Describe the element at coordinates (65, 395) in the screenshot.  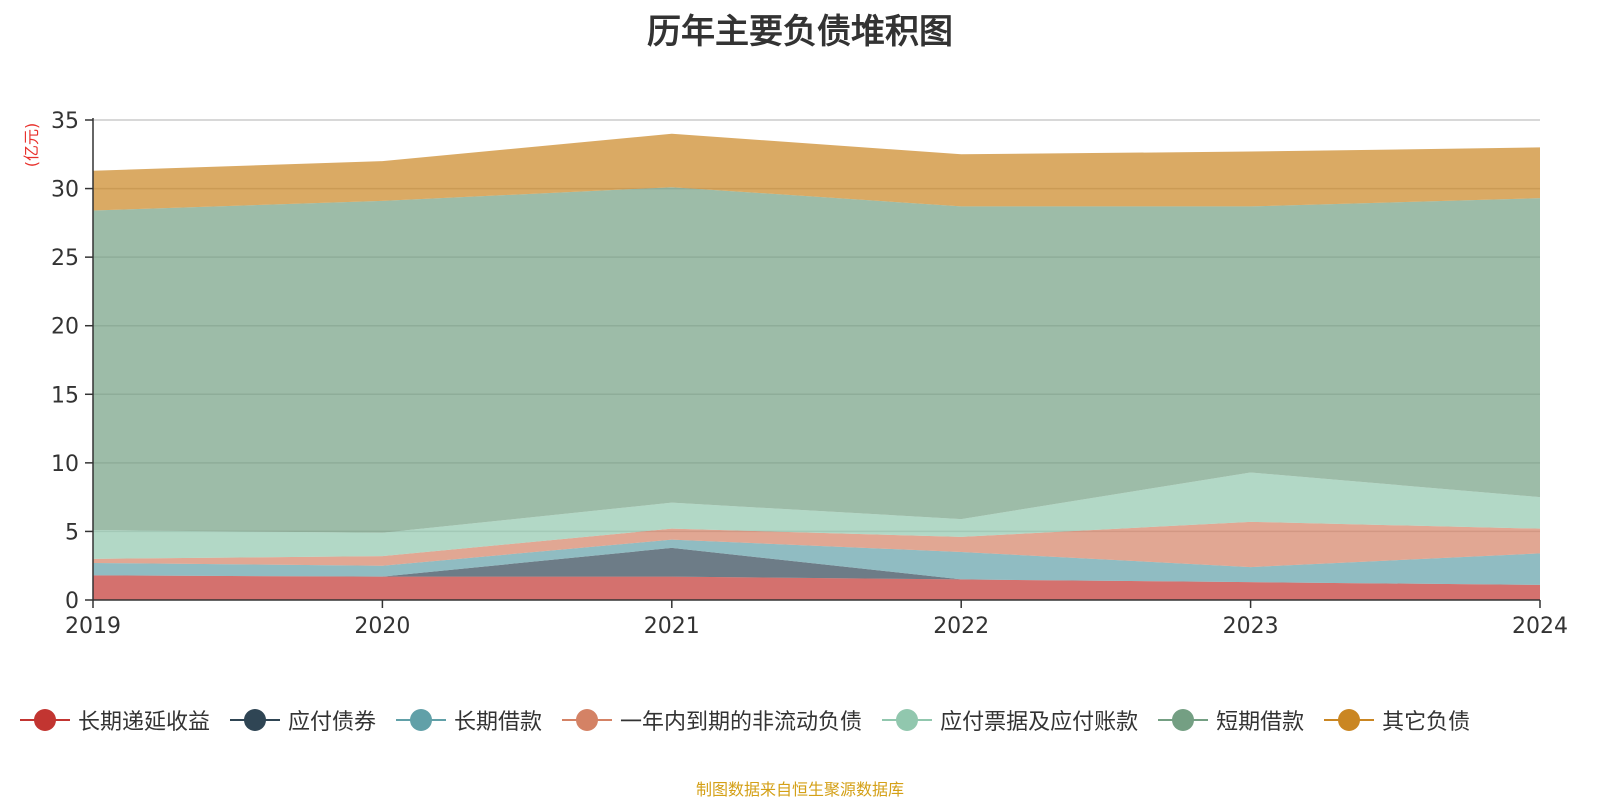
I see `y-tick-label-15: 15` at that location.